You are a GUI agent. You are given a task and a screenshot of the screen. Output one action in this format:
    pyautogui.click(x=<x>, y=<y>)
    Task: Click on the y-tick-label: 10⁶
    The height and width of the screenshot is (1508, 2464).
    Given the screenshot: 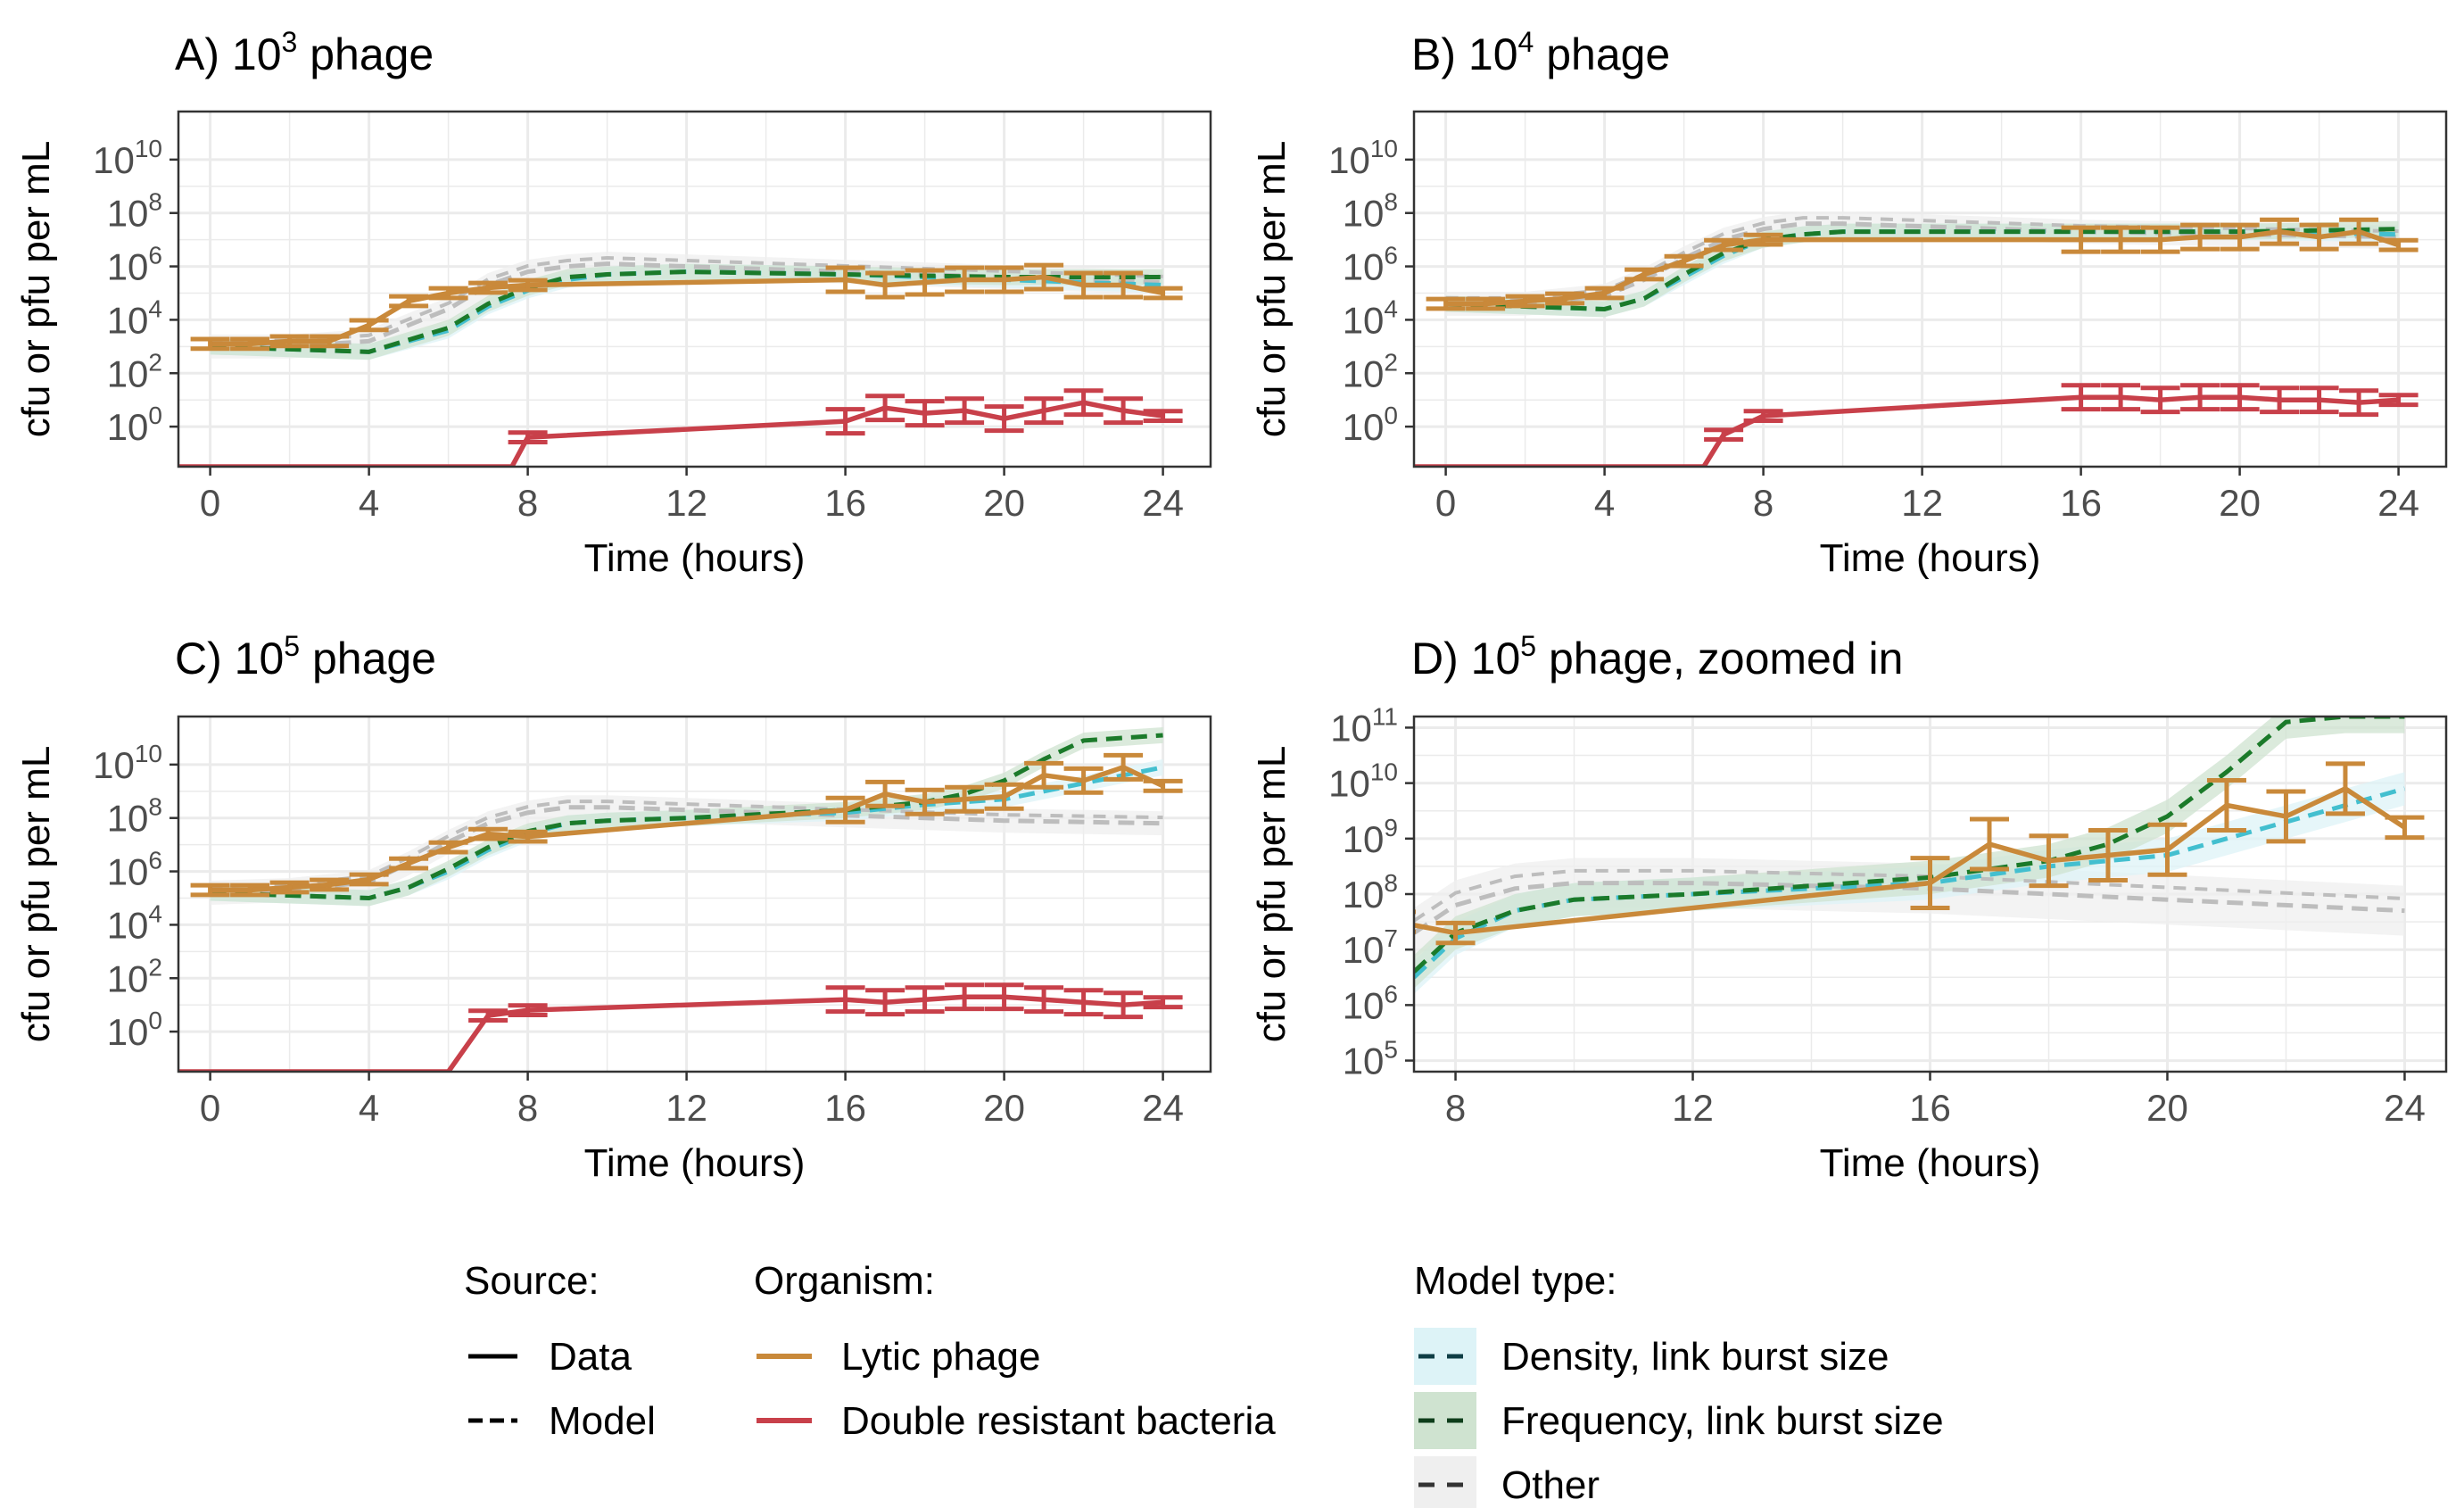 What is the action you would take?
    pyautogui.click(x=1370, y=265)
    